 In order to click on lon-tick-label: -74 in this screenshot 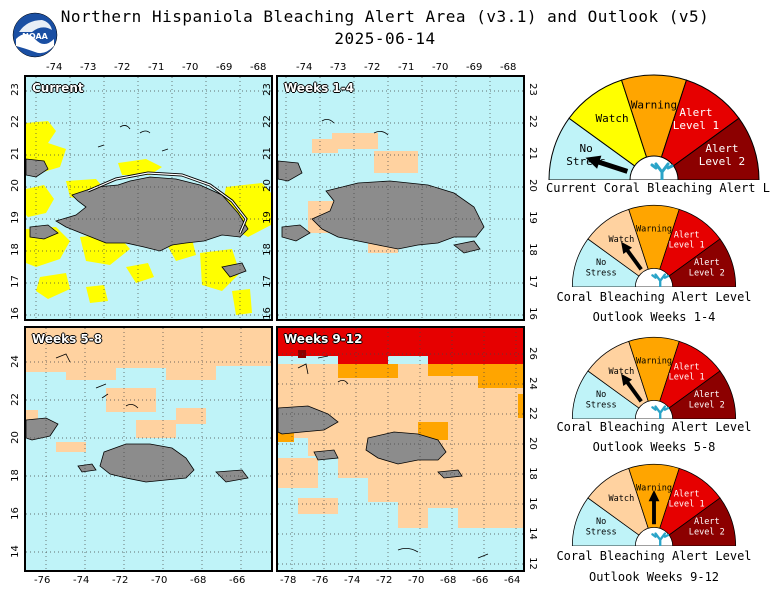, I will do `click(352, 580)`.